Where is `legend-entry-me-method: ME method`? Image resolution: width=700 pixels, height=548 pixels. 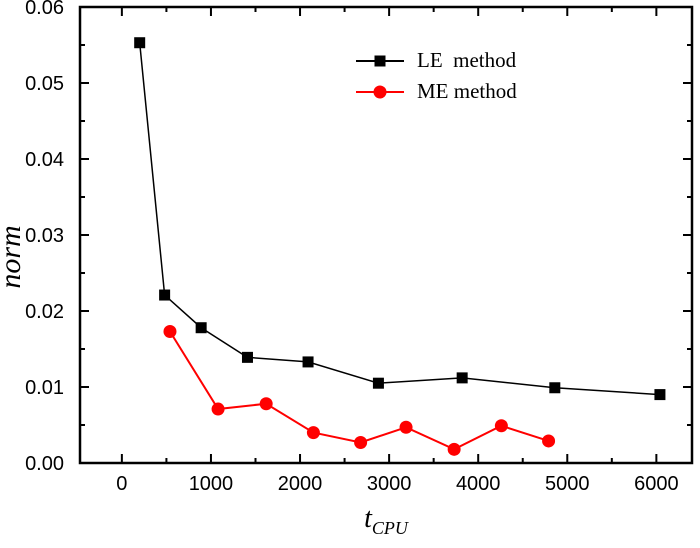 legend-entry-me-method: ME method is located at coordinates (436, 91).